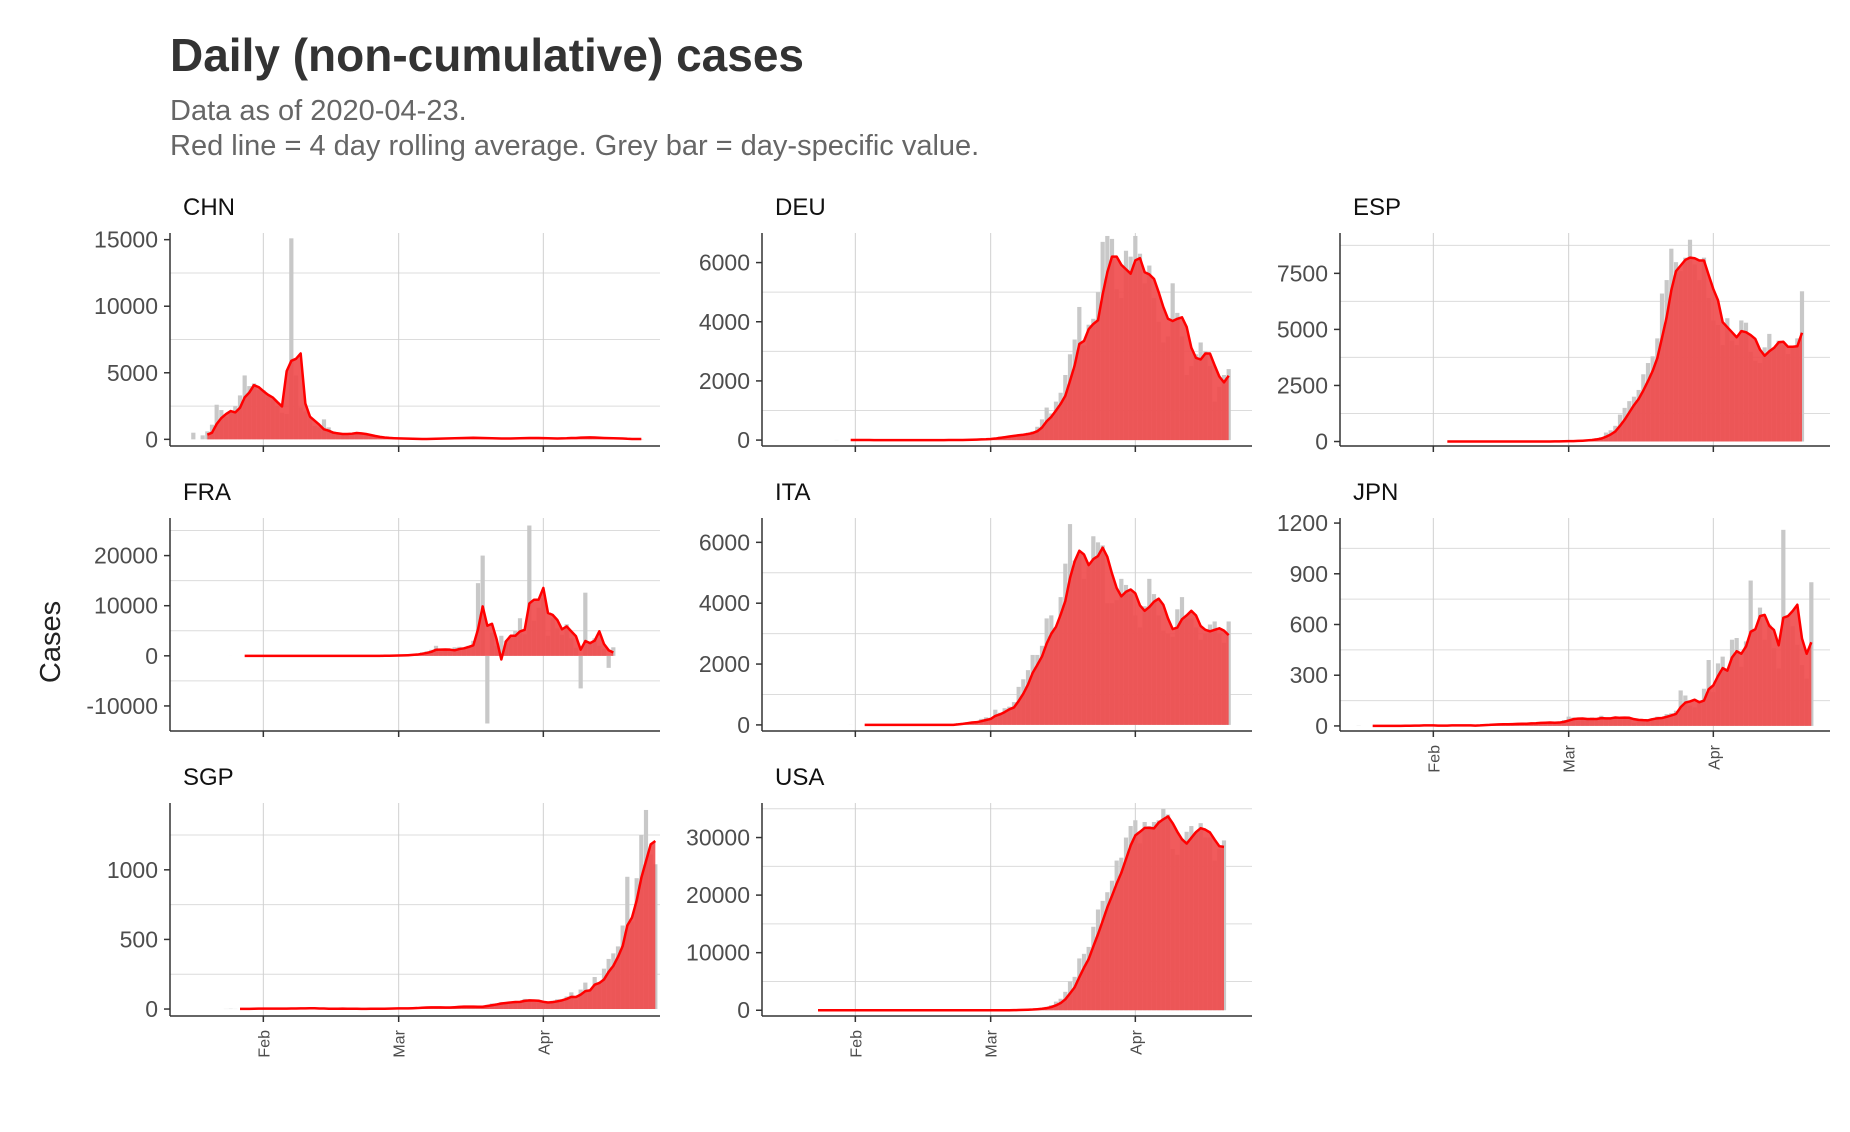  What do you see at coordinates (793, 492) in the screenshot?
I see `panel-title-ita: ITA` at bounding box center [793, 492].